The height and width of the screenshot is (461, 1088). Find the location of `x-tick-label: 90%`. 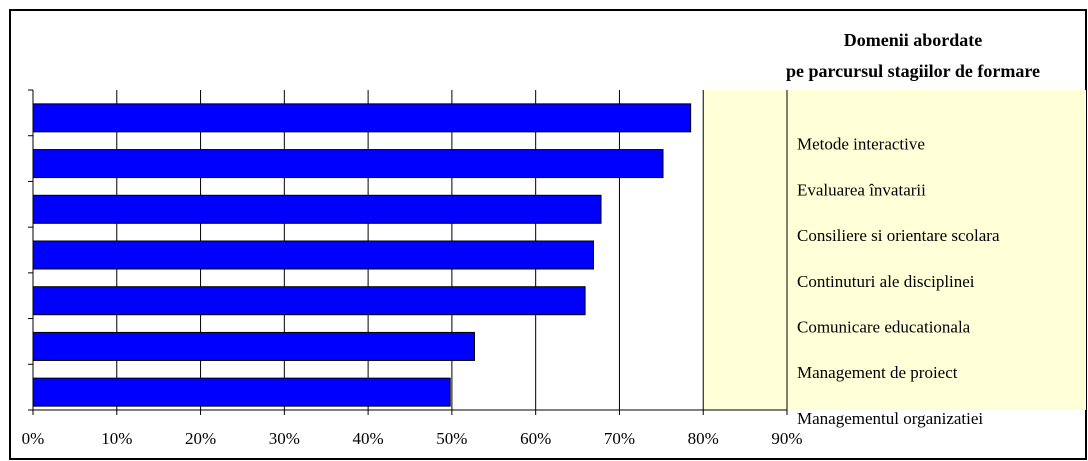

x-tick-label: 90% is located at coordinates (786, 438).